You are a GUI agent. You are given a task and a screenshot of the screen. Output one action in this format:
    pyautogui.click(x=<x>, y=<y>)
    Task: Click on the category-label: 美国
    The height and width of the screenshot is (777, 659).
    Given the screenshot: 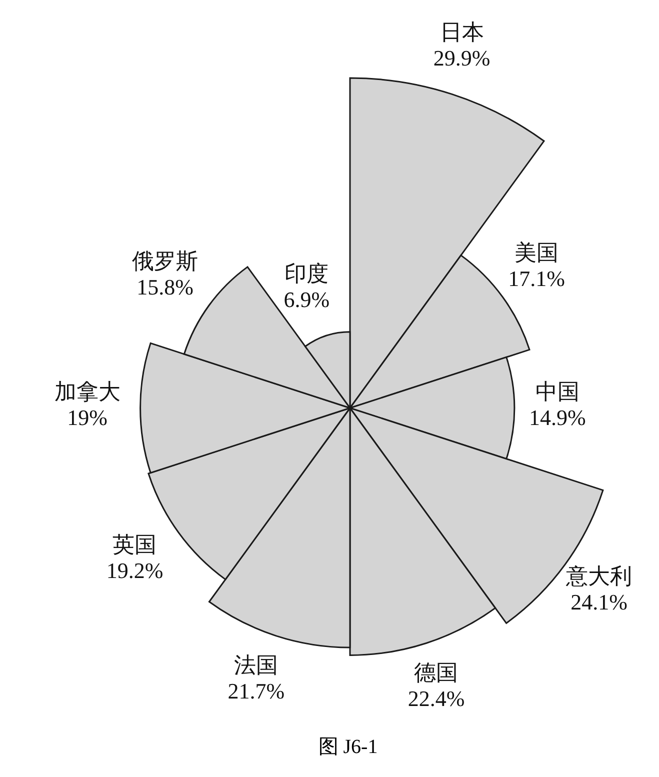 What is the action you would take?
    pyautogui.click(x=536, y=252)
    